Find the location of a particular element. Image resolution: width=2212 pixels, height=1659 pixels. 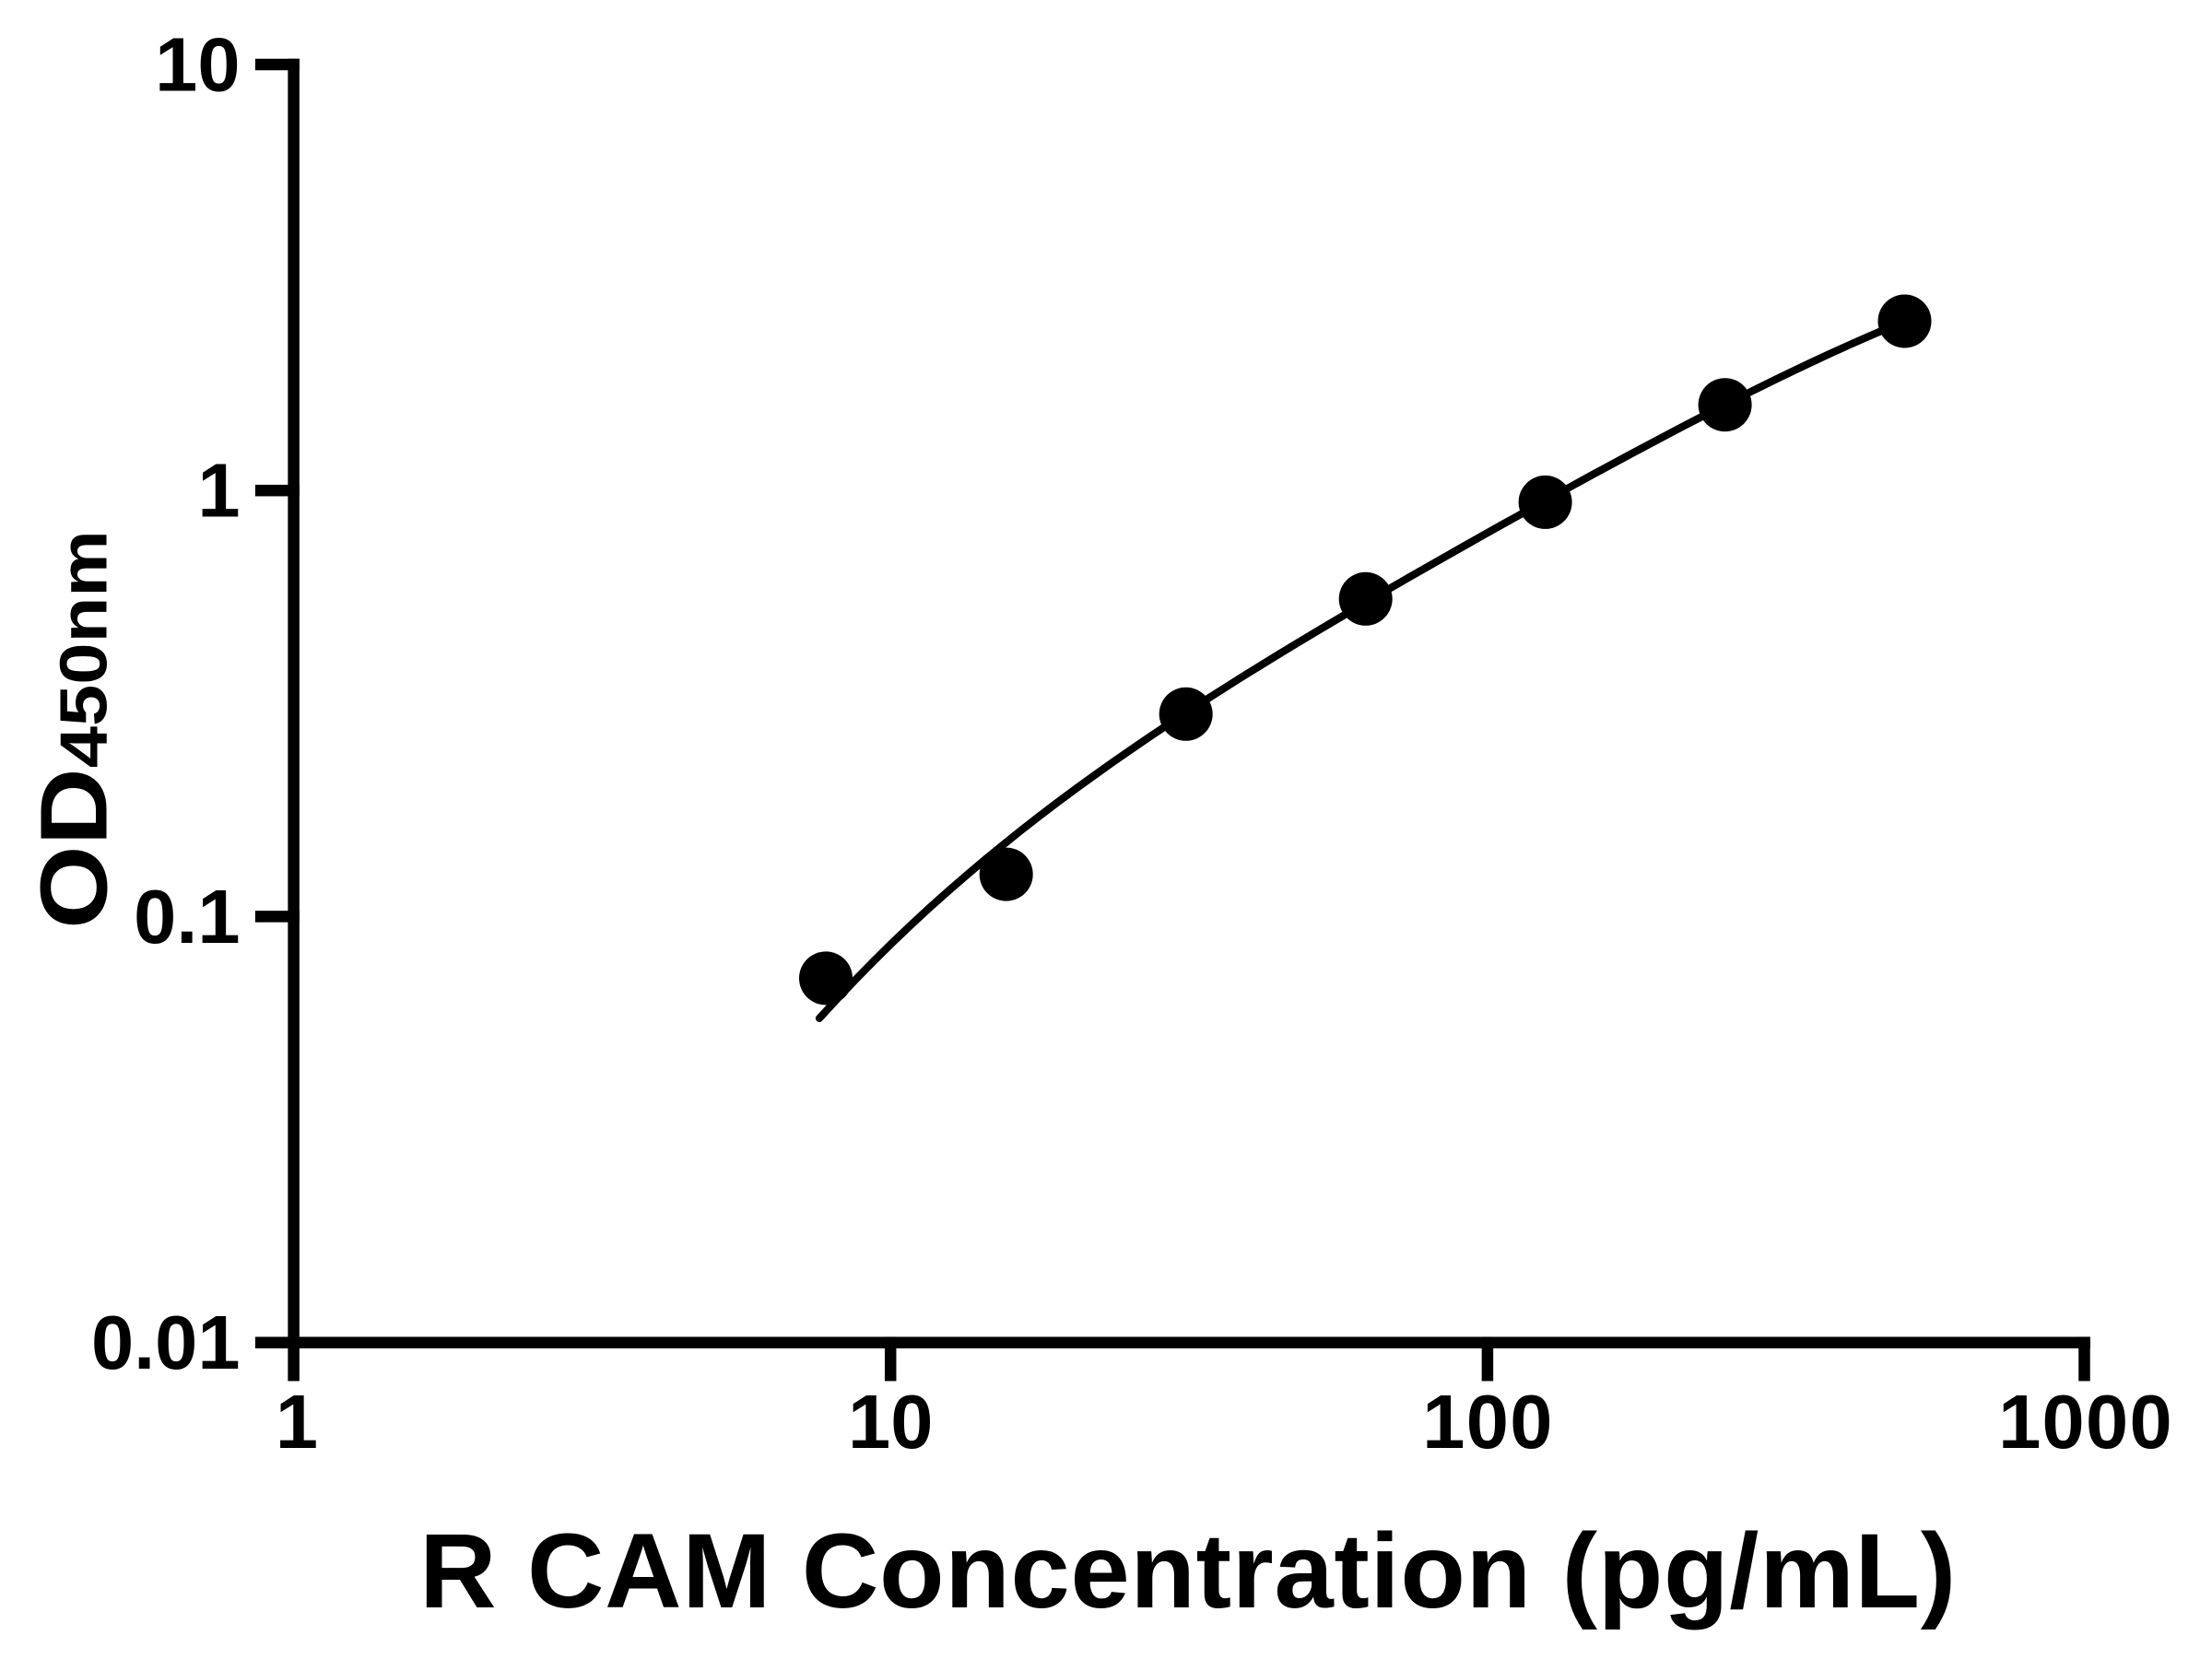

svg-text: 100 is located at coordinates (1487, 1422).